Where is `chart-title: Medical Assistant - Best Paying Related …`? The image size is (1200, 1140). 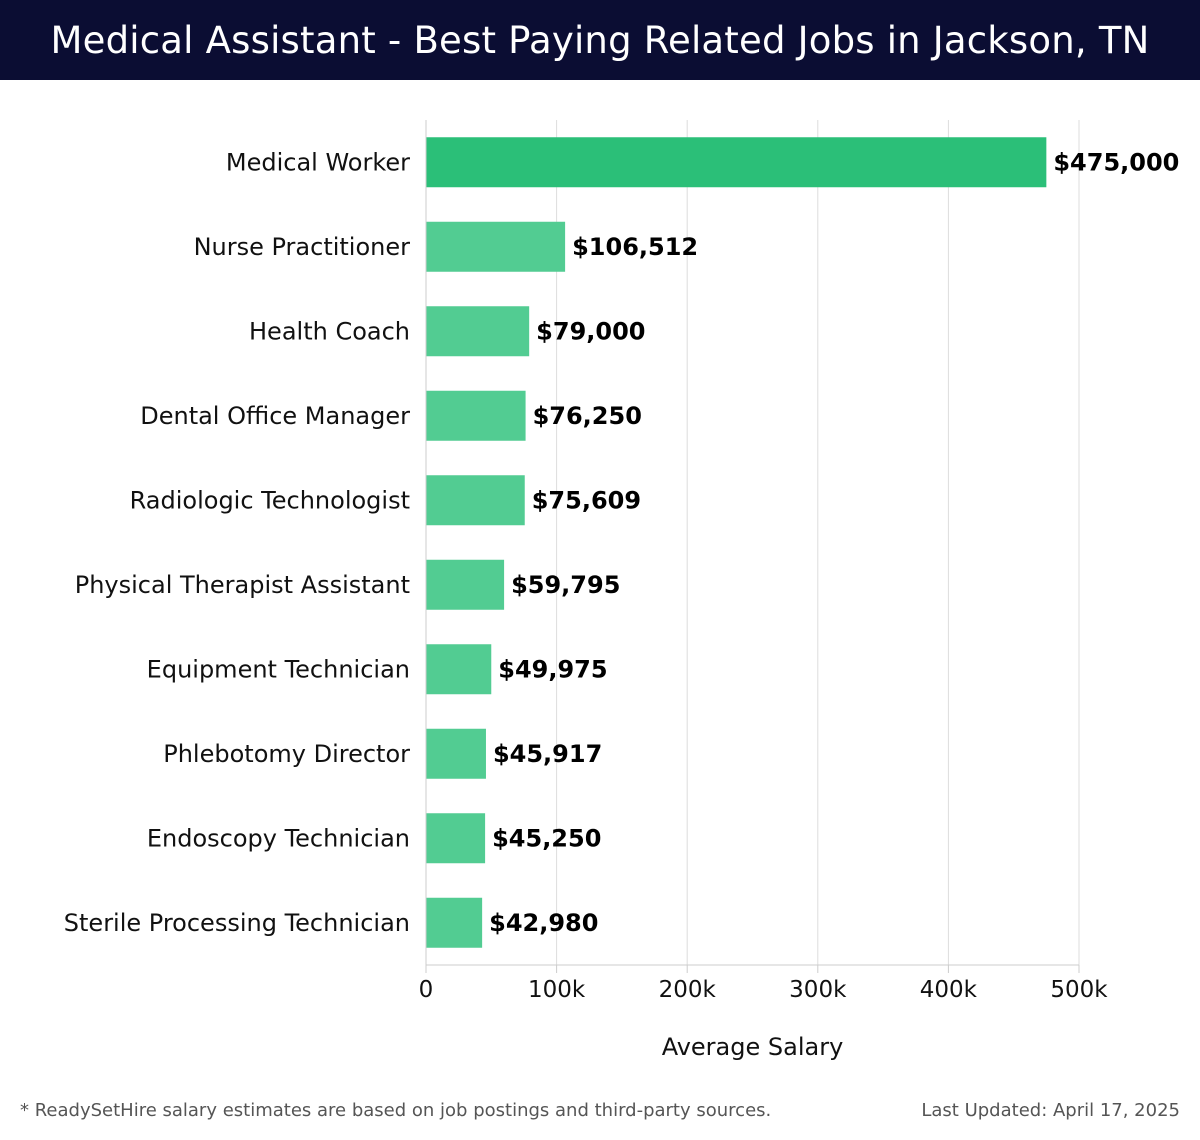 chart-title: Medical Assistant - Best Paying Related … is located at coordinates (600, 40).